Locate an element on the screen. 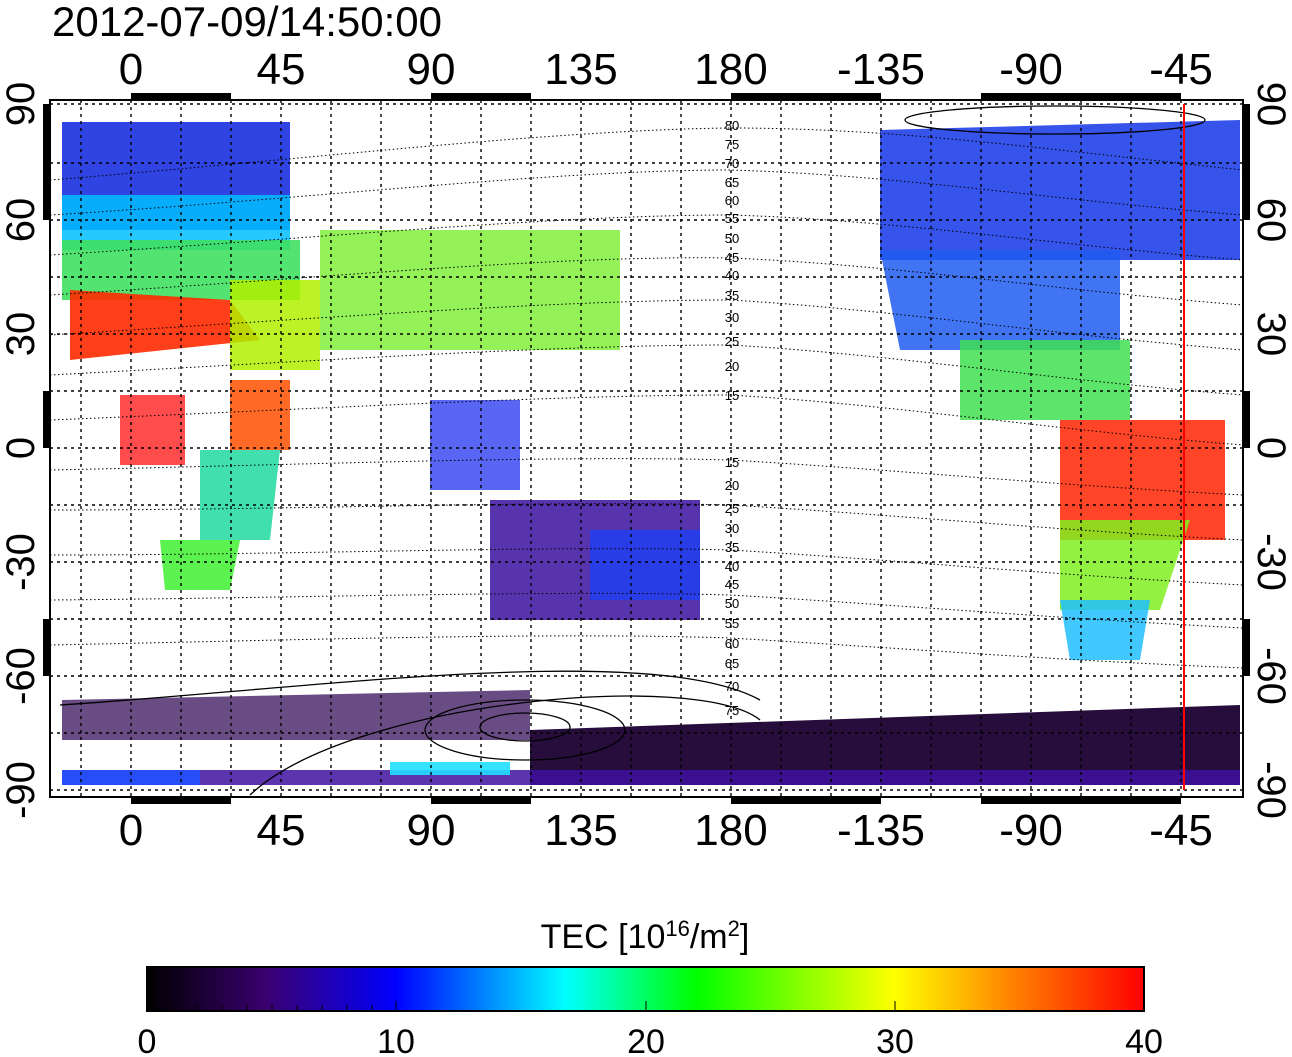 This screenshot has height=1057, width=1292. contour-labels-south: 15 20 25 30 35 40 45 50 55 60 65 70 75 is located at coordinates (732, 586).